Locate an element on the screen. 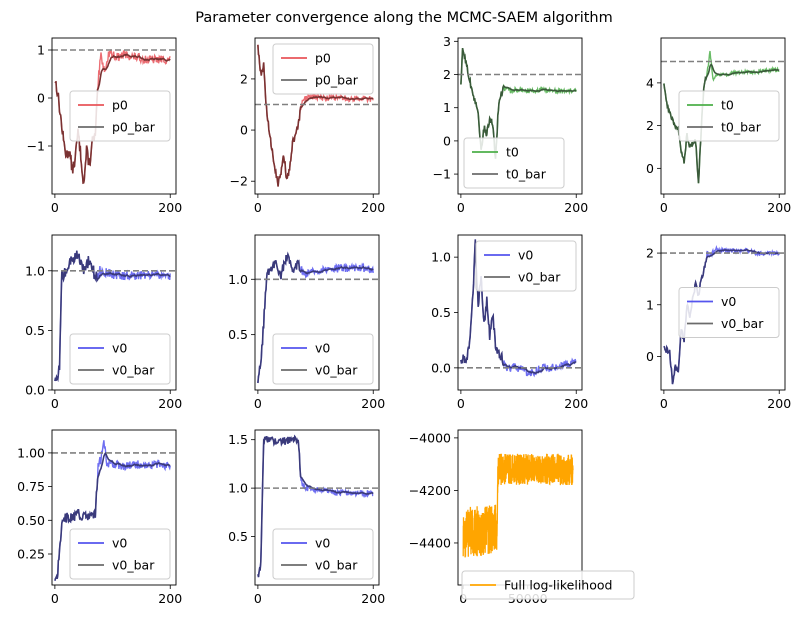 This screenshot has width=799, height=617. legend-label: p0_bar is located at coordinates (337, 80).